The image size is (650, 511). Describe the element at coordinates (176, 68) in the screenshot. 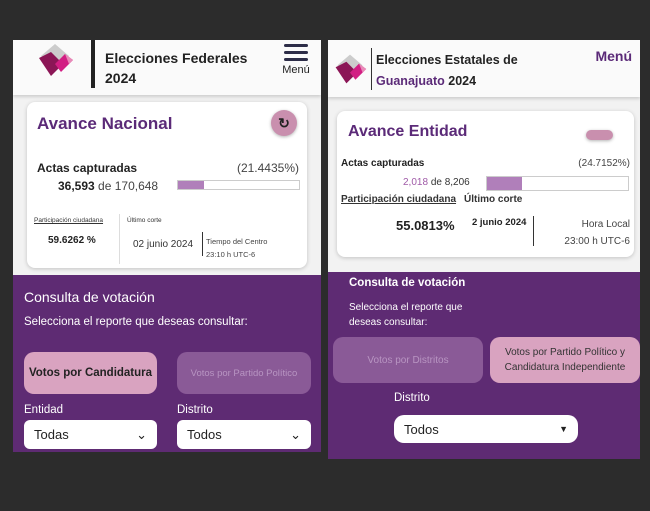

I see `header-title: Elecciones Federales 2024` at that location.